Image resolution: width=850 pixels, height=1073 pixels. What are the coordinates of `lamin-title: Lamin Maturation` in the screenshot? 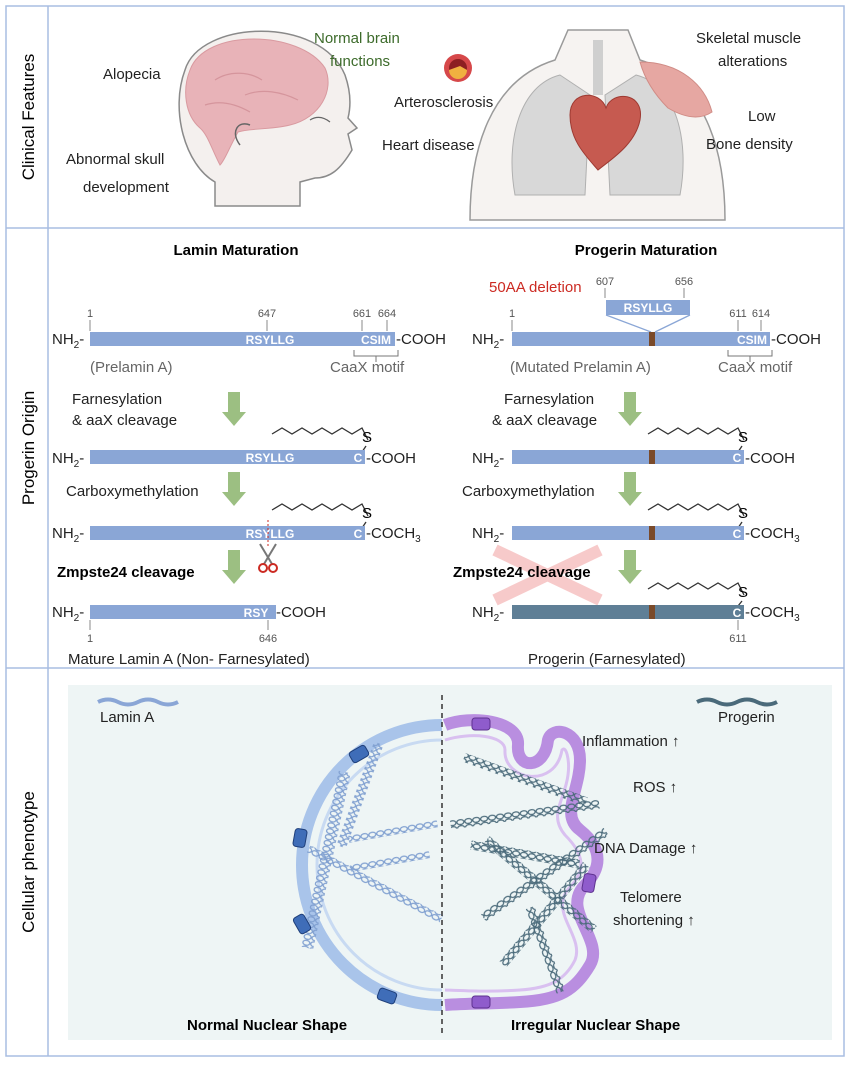 It's located at (235, 250).